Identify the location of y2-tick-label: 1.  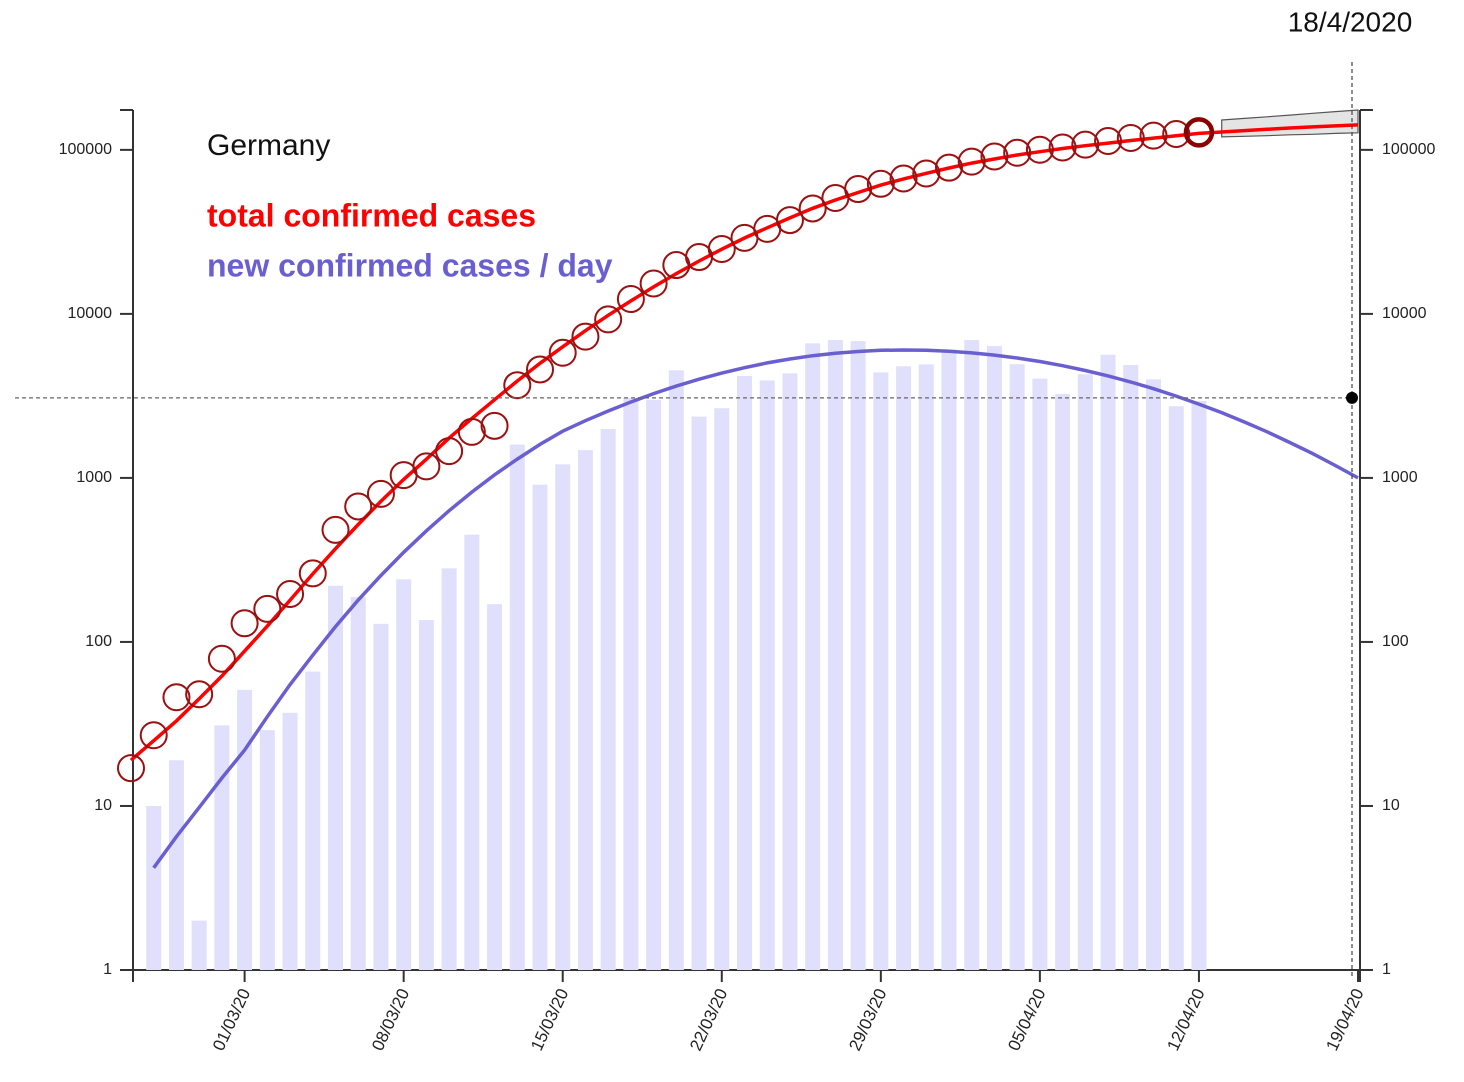
(1386, 969).